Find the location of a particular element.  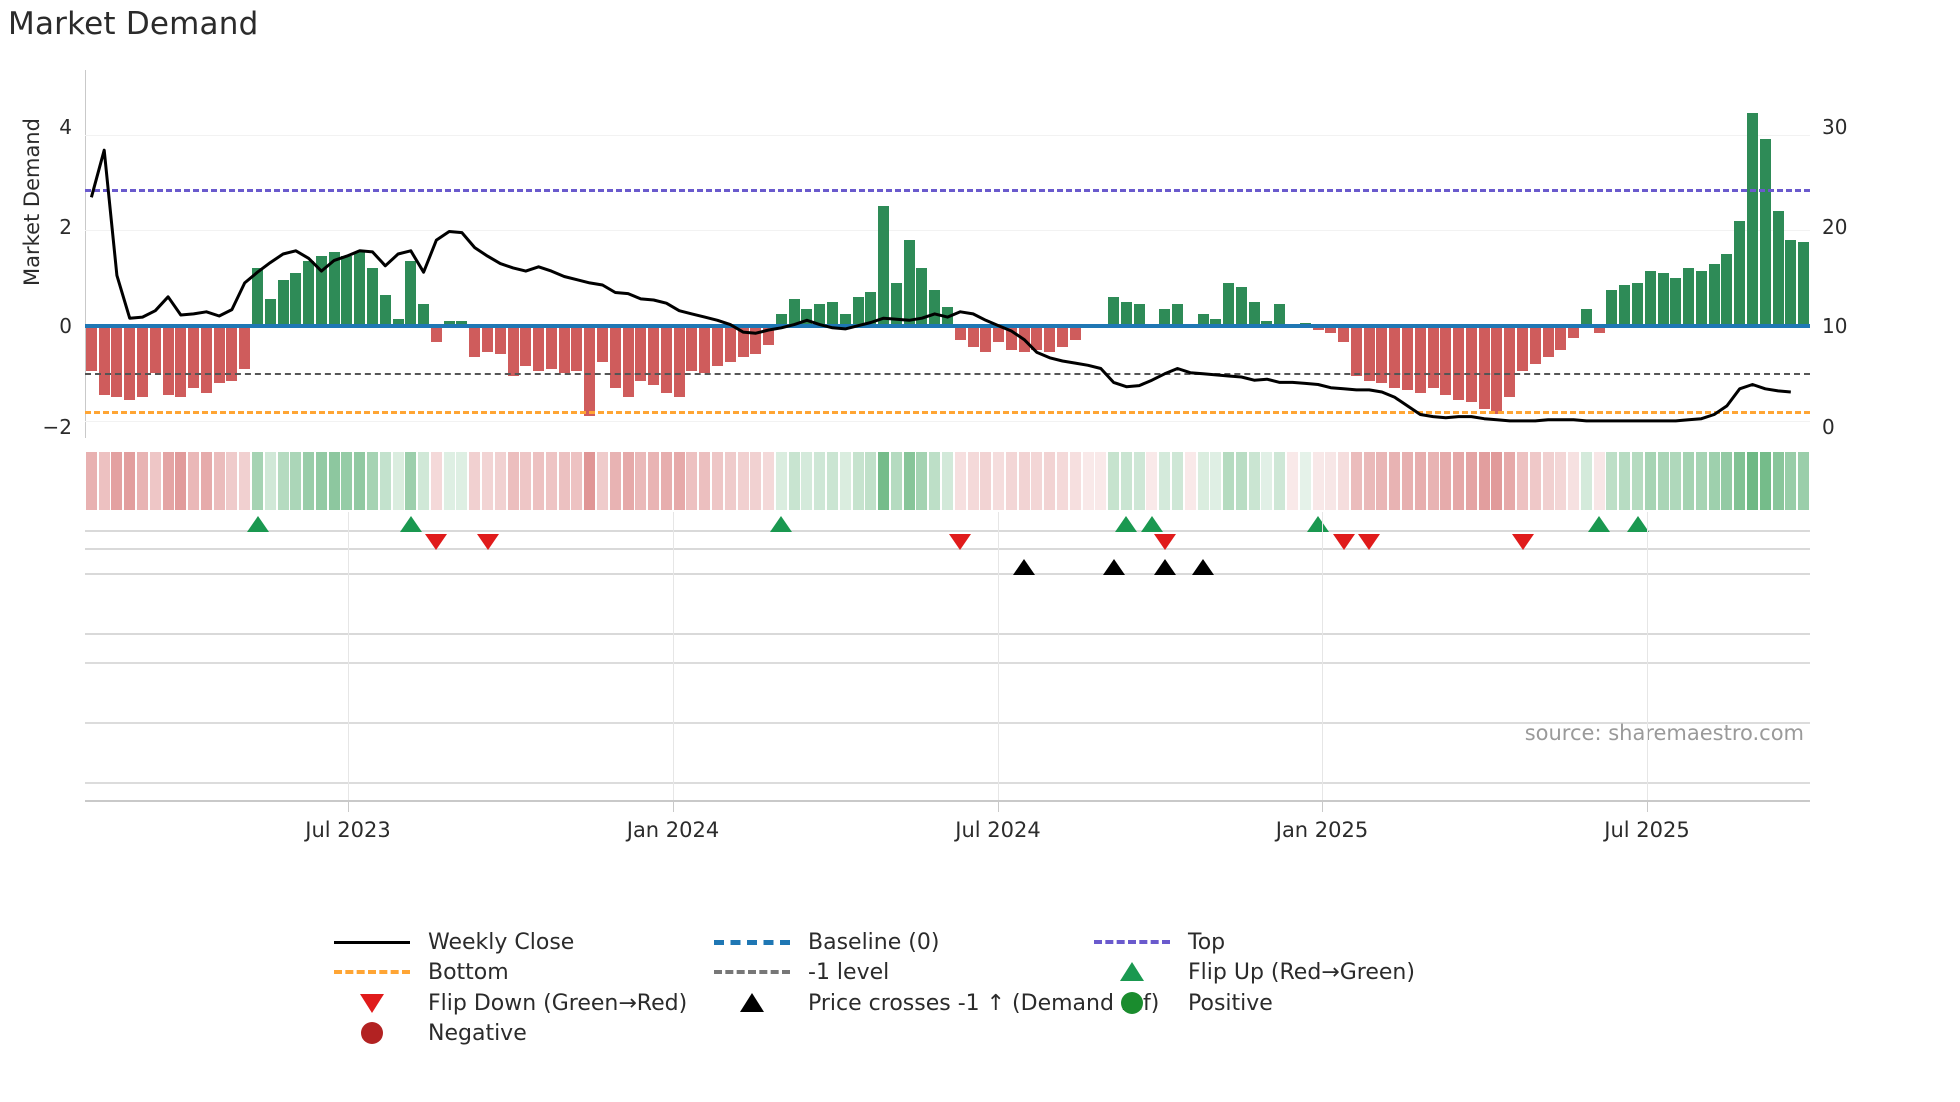

lower-panel: source: sharemaestro.com is located at coordinates (947, 730).